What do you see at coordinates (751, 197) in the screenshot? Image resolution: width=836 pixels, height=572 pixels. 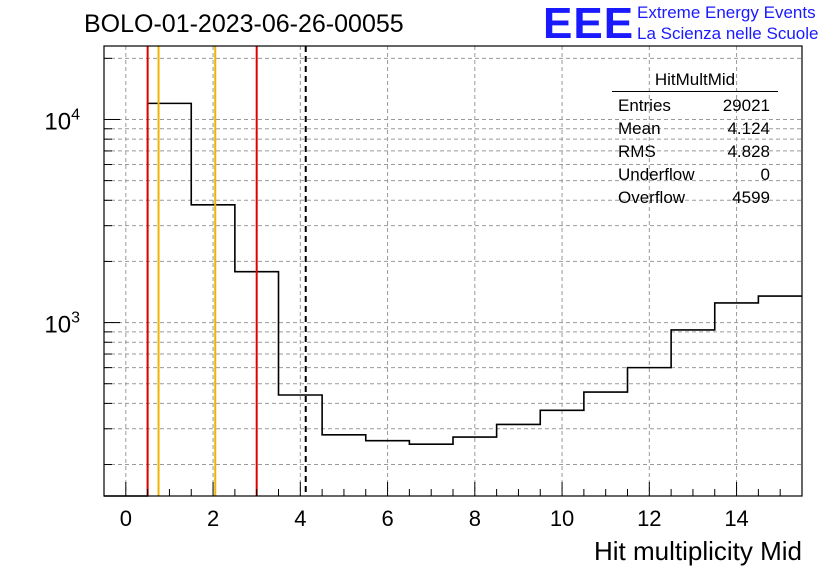 I see `stats-value: 4599` at bounding box center [751, 197].